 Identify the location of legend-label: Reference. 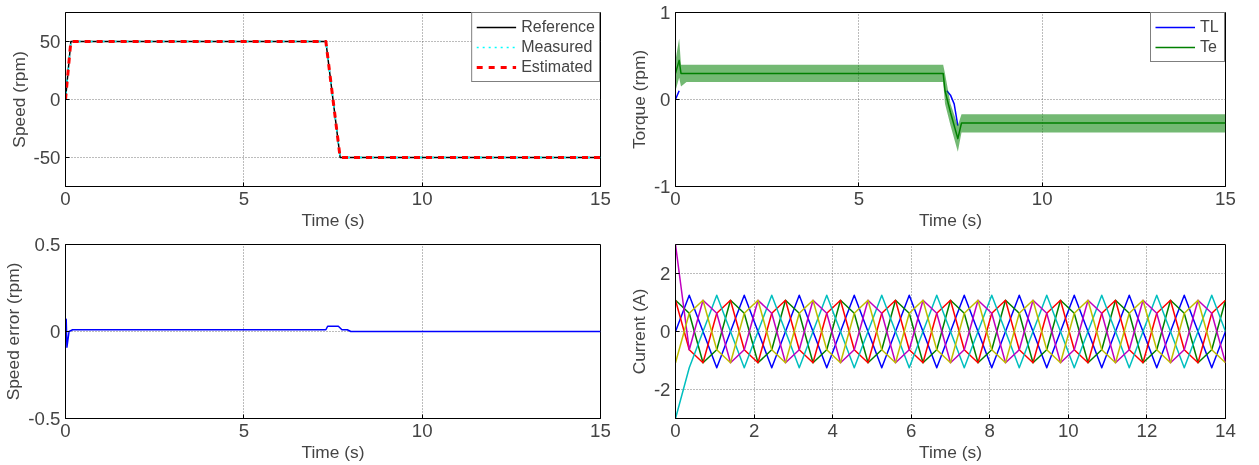
(558, 27).